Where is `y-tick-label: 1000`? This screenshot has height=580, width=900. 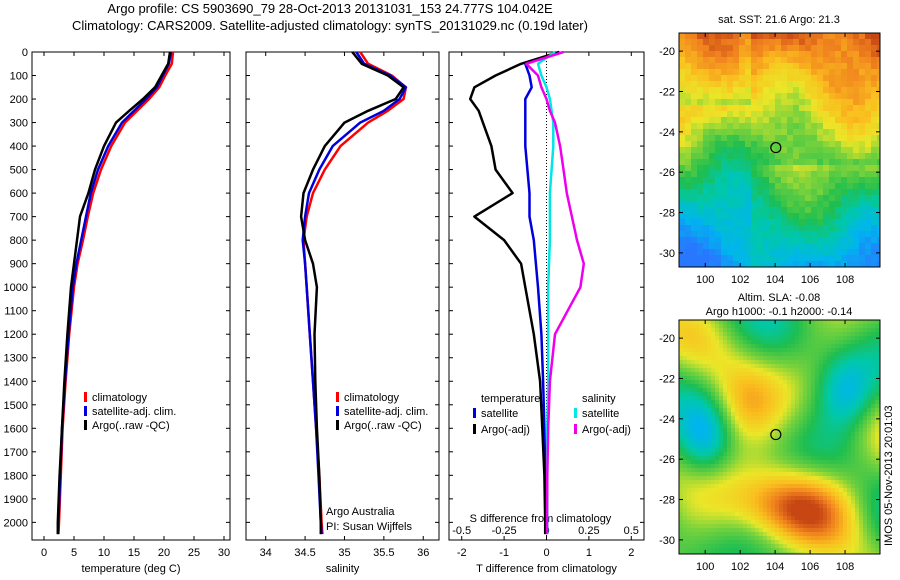
y-tick-label: 1000 is located at coordinates (16, 288).